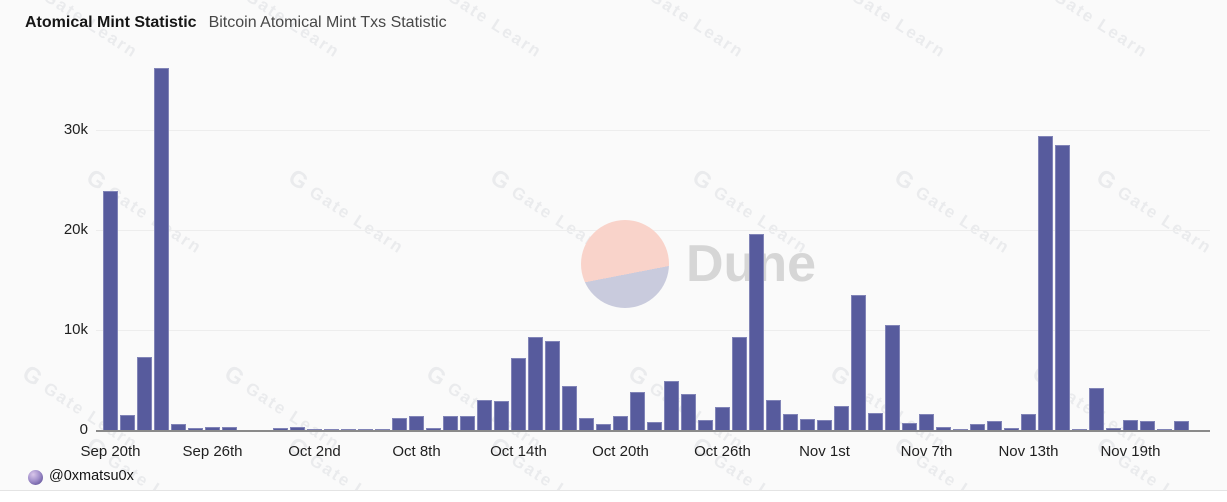  Describe the element at coordinates (613, 496) in the screenshot. I see `bottom-strip` at that location.